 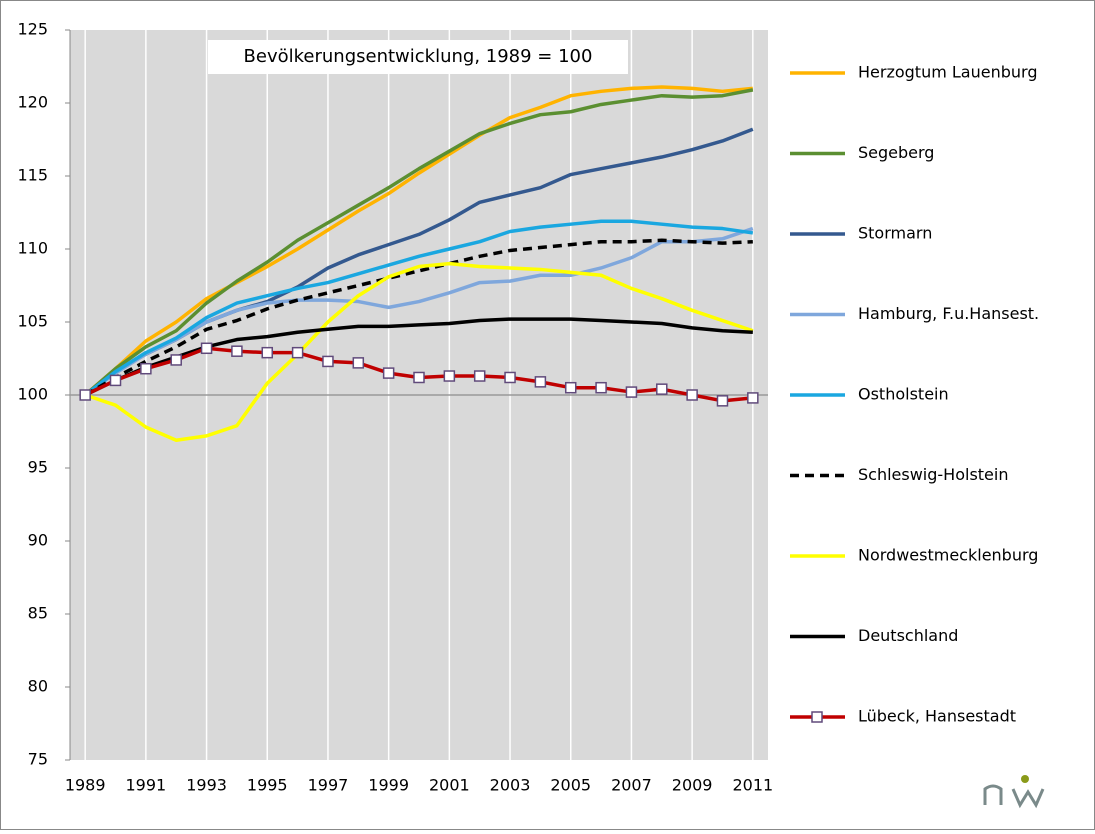 What do you see at coordinates (32, 321) in the screenshot?
I see `y-tick-label: 105` at bounding box center [32, 321].